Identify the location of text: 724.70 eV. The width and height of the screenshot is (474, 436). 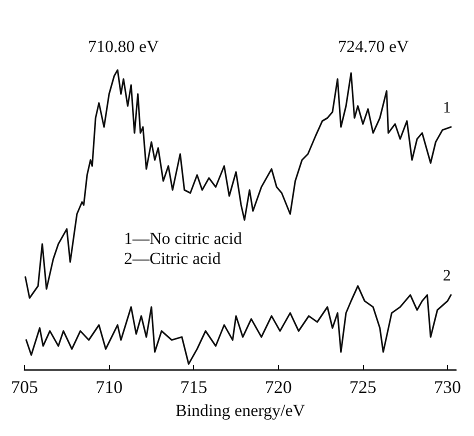
(374, 46).